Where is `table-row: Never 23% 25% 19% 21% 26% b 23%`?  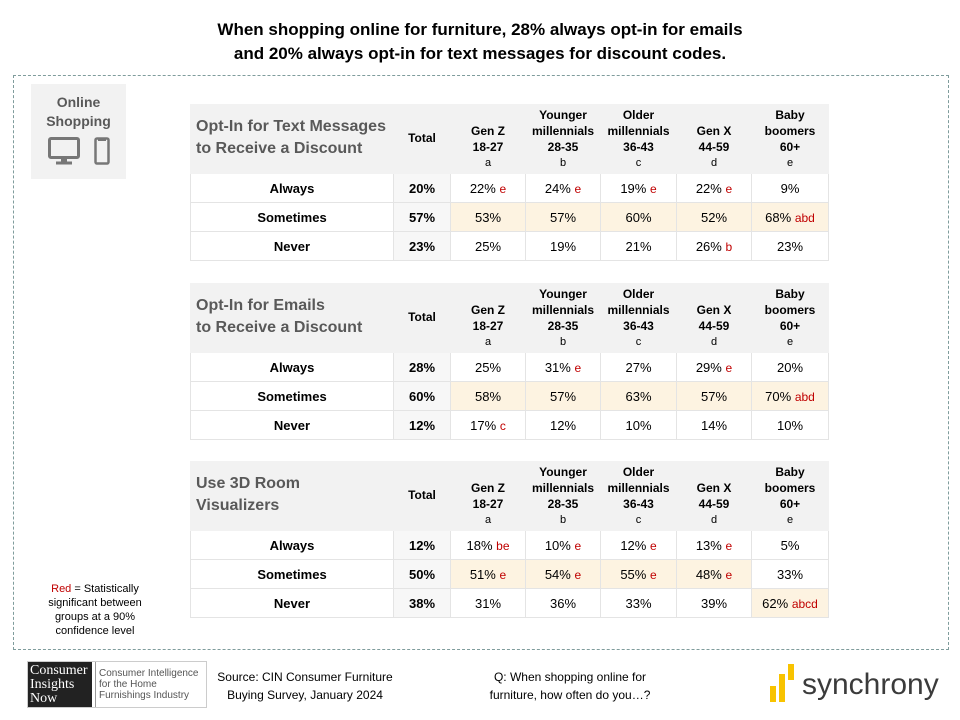
table-row: Never 23% 25% 19% 21% 26% b 23% is located at coordinates (509, 246).